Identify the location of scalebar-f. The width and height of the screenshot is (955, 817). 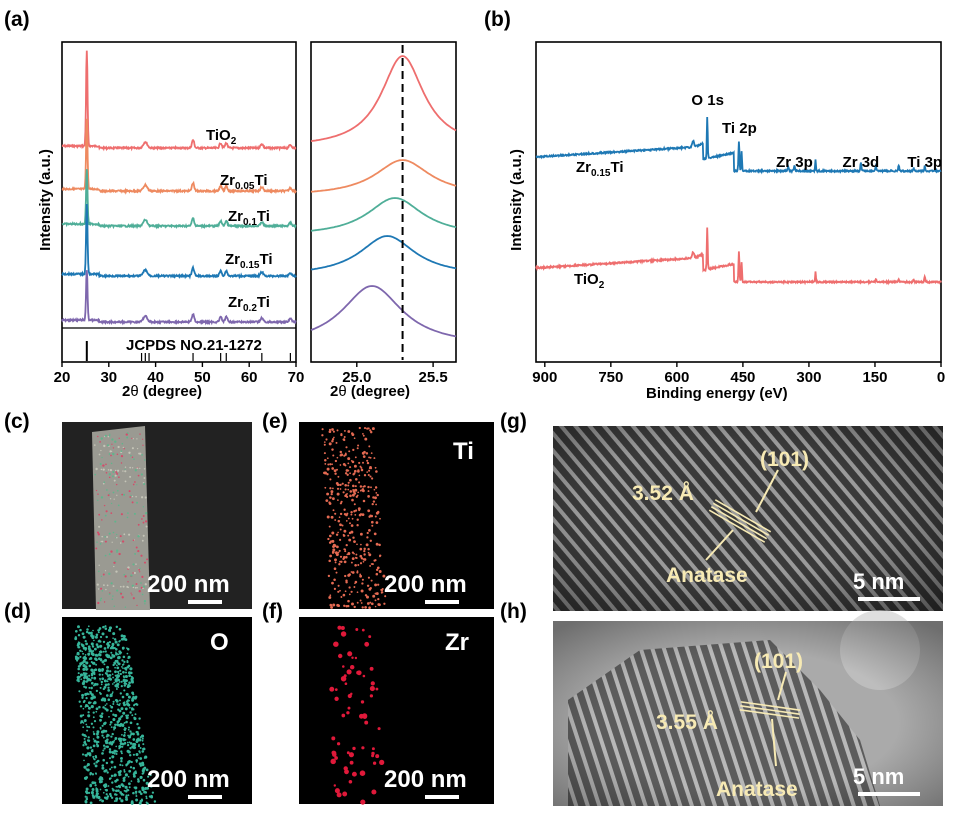
(442, 797).